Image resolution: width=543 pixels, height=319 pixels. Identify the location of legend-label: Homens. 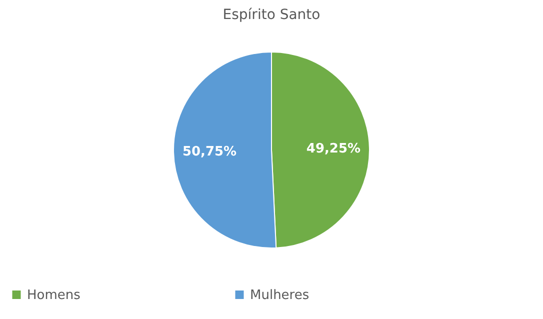
(54, 295).